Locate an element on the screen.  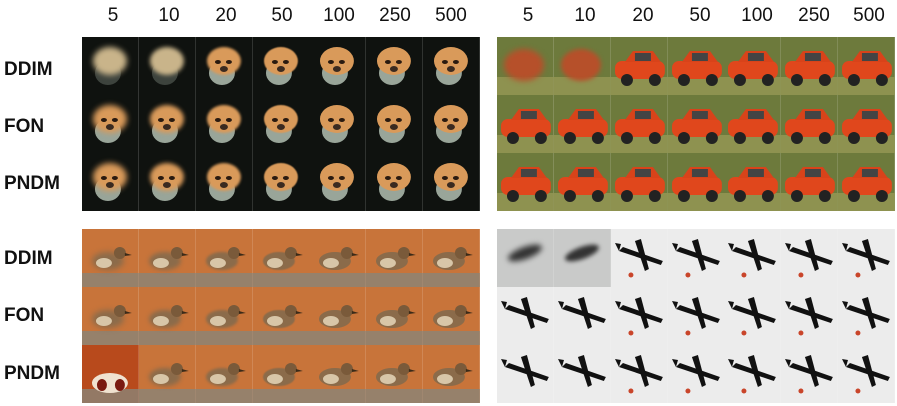
row-label-fon-bottom: FON is located at coordinates (24, 315).